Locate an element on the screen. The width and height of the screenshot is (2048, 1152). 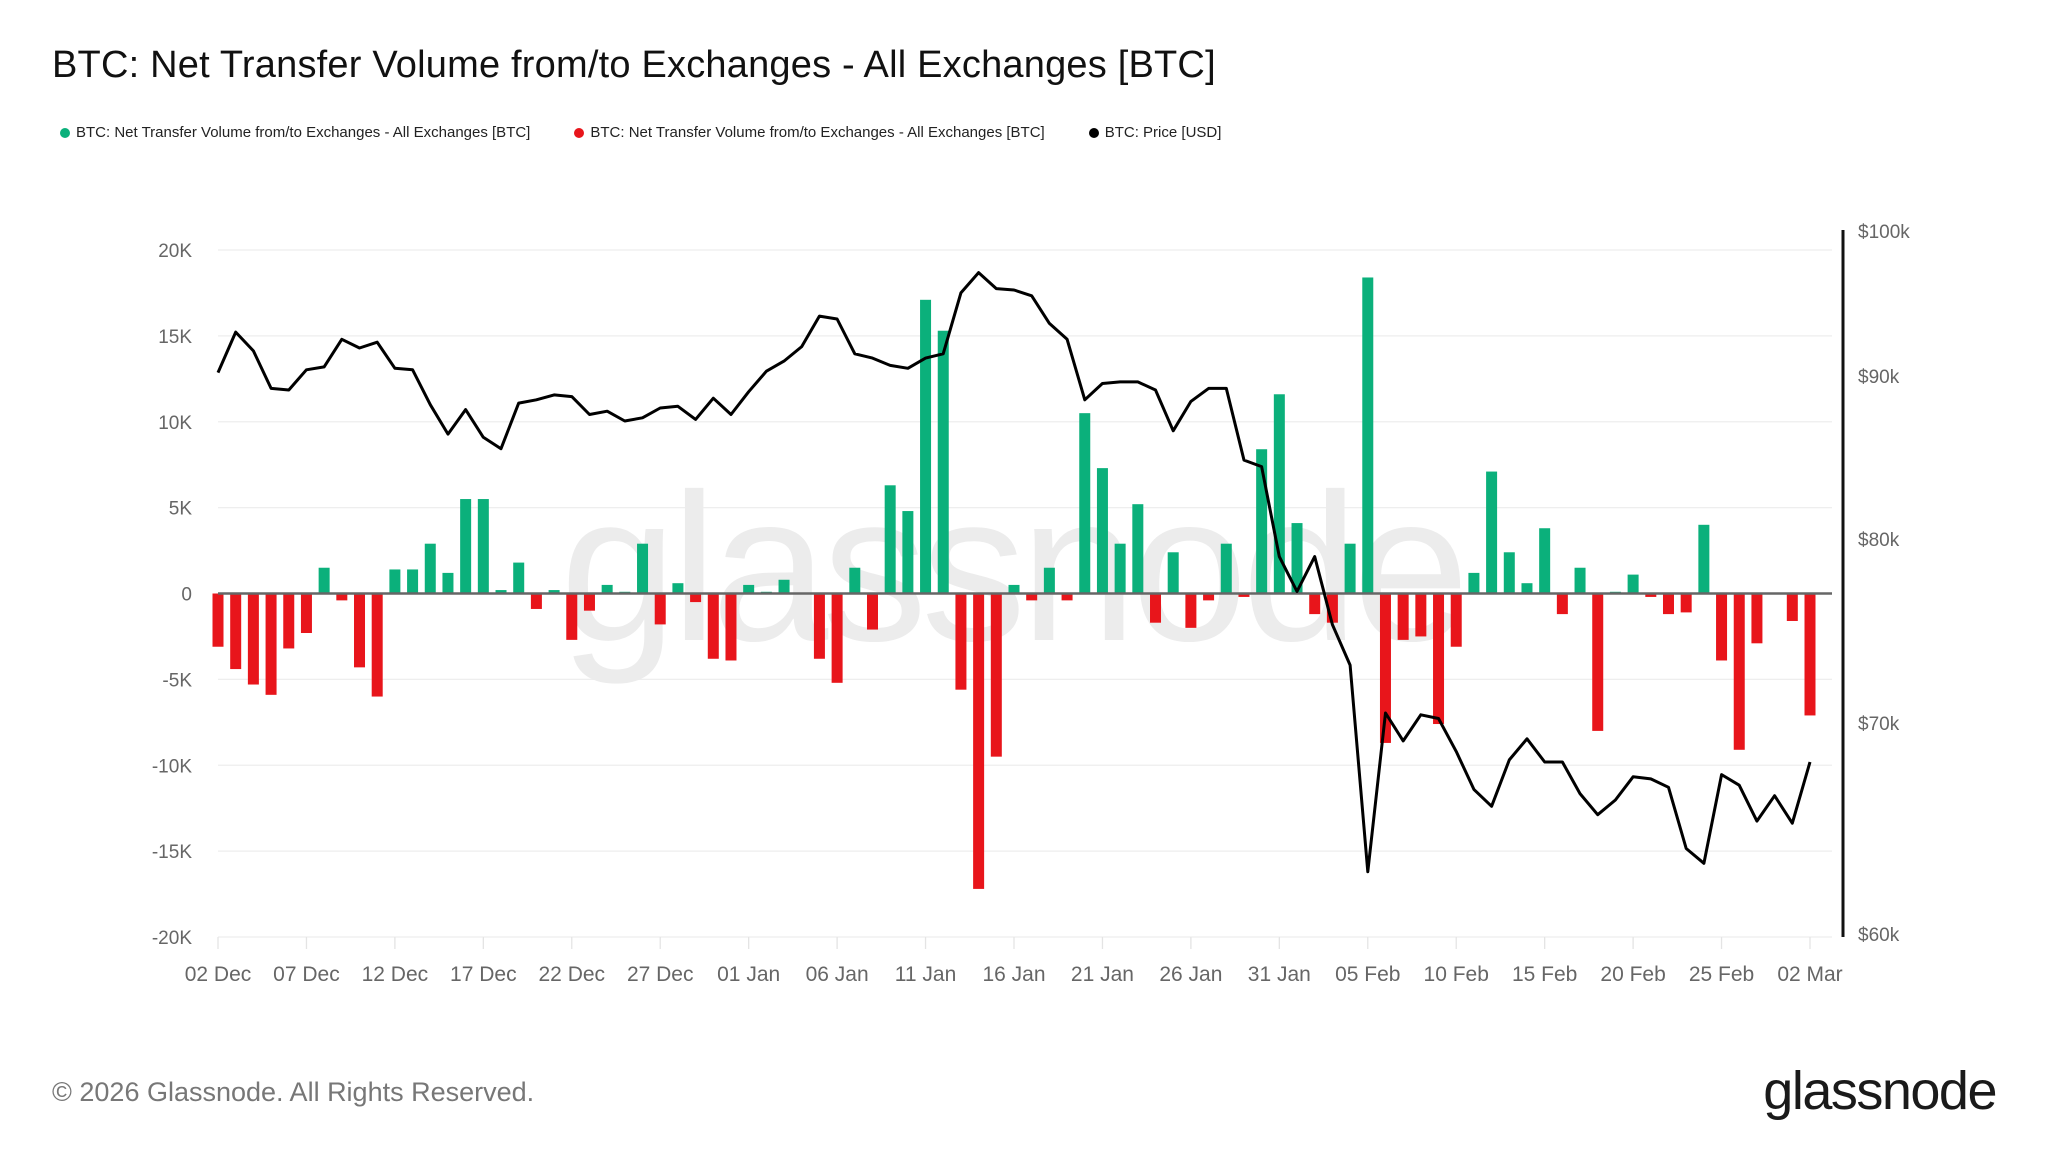
svg-text: 02 Mar is located at coordinates (1809, 974).